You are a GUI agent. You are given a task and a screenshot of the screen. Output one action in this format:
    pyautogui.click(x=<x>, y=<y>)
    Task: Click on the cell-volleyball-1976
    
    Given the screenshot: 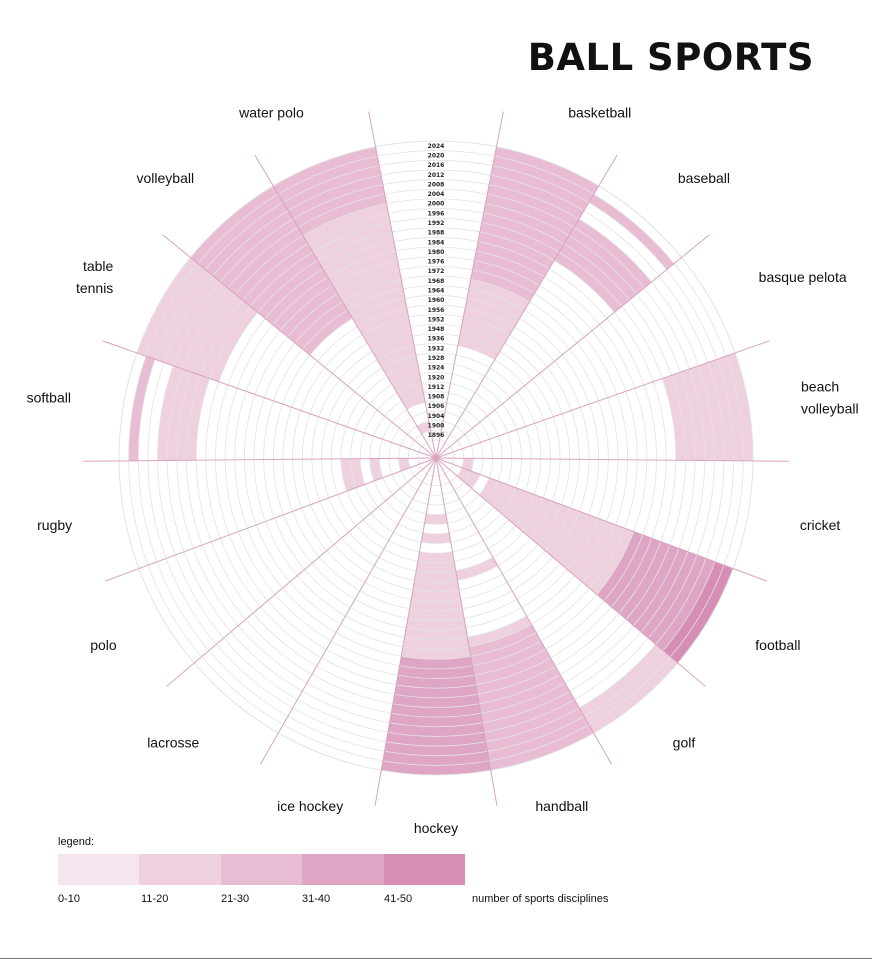 What is the action you would take?
    pyautogui.click(x=309, y=311)
    